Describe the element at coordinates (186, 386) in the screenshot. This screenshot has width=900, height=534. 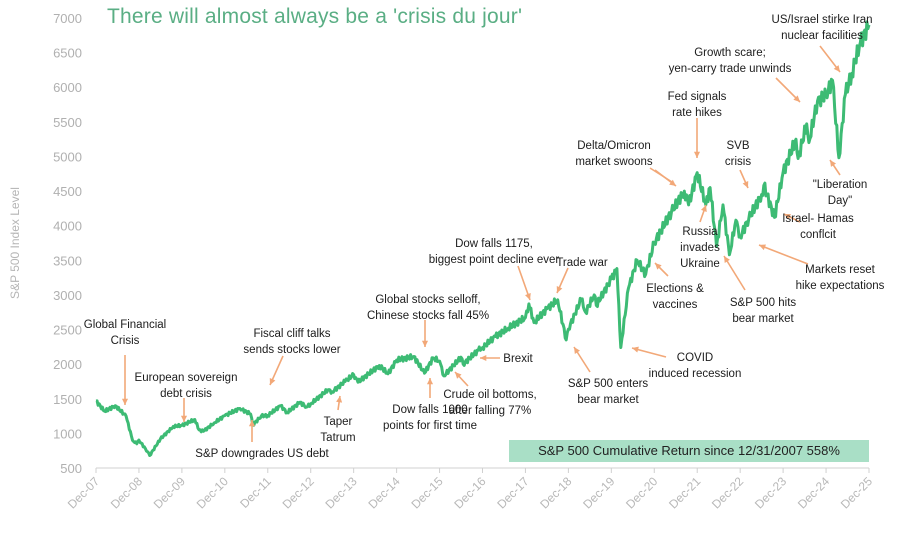
I see `annotation-euro: European sovereign debt crisis` at that location.